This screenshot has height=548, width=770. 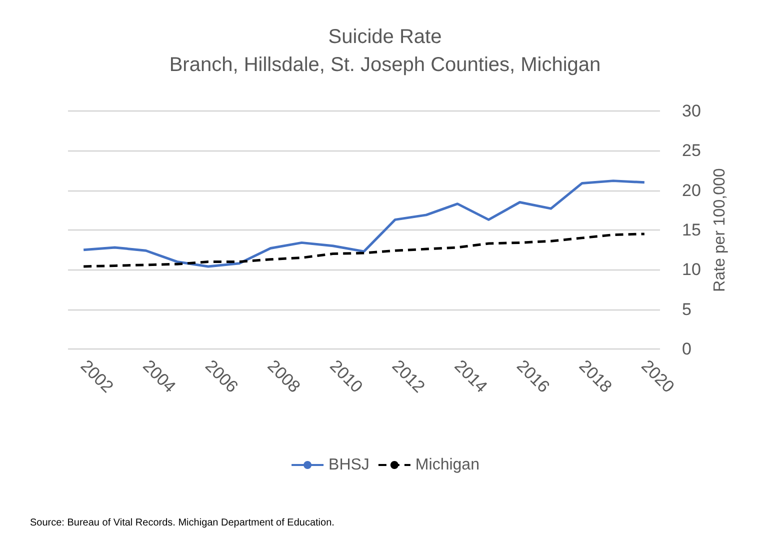 What do you see at coordinates (691, 190) in the screenshot?
I see `y-tick-label: 20` at bounding box center [691, 190].